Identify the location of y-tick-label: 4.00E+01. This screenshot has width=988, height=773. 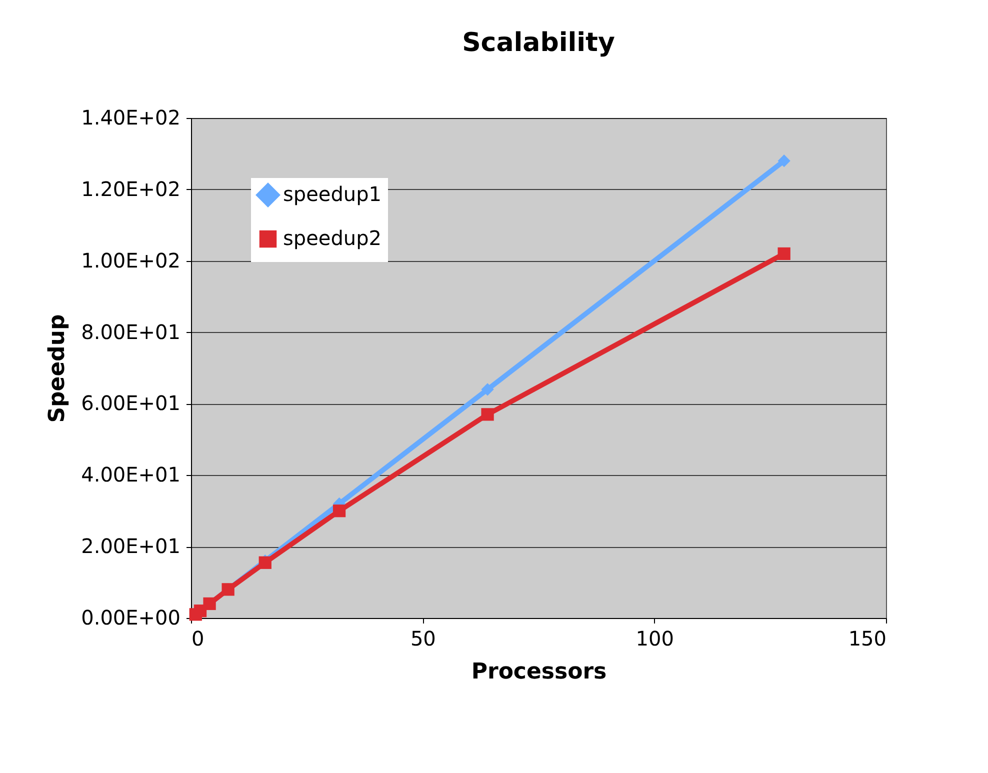
(130, 474).